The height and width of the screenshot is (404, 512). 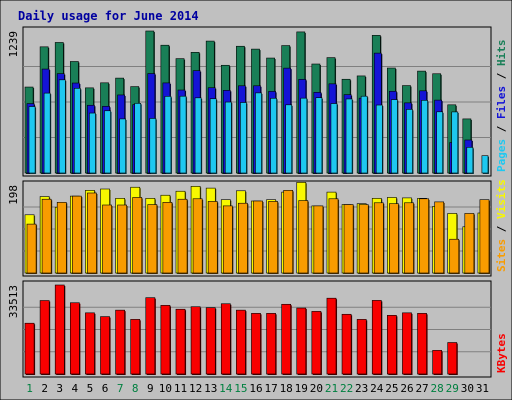 What do you see at coordinates (44, 388) in the screenshot?
I see `x-tick-label: 2` at bounding box center [44, 388].